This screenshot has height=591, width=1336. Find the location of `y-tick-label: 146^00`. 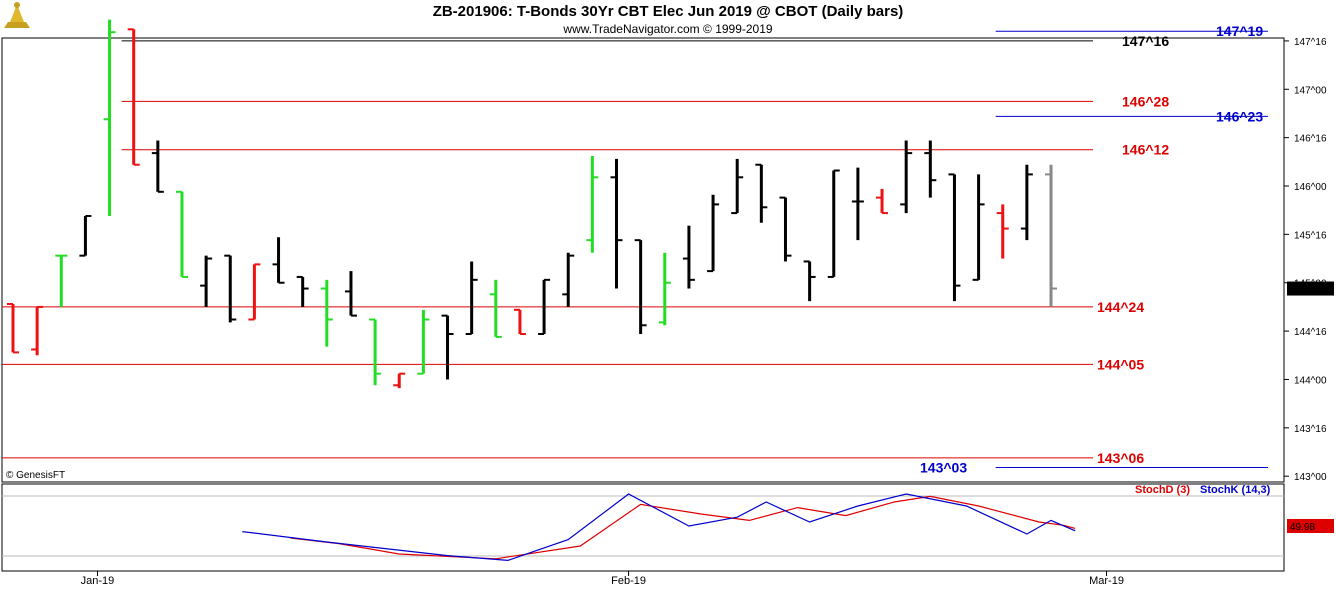

y-tick-label: 146^00 is located at coordinates (1310, 187).